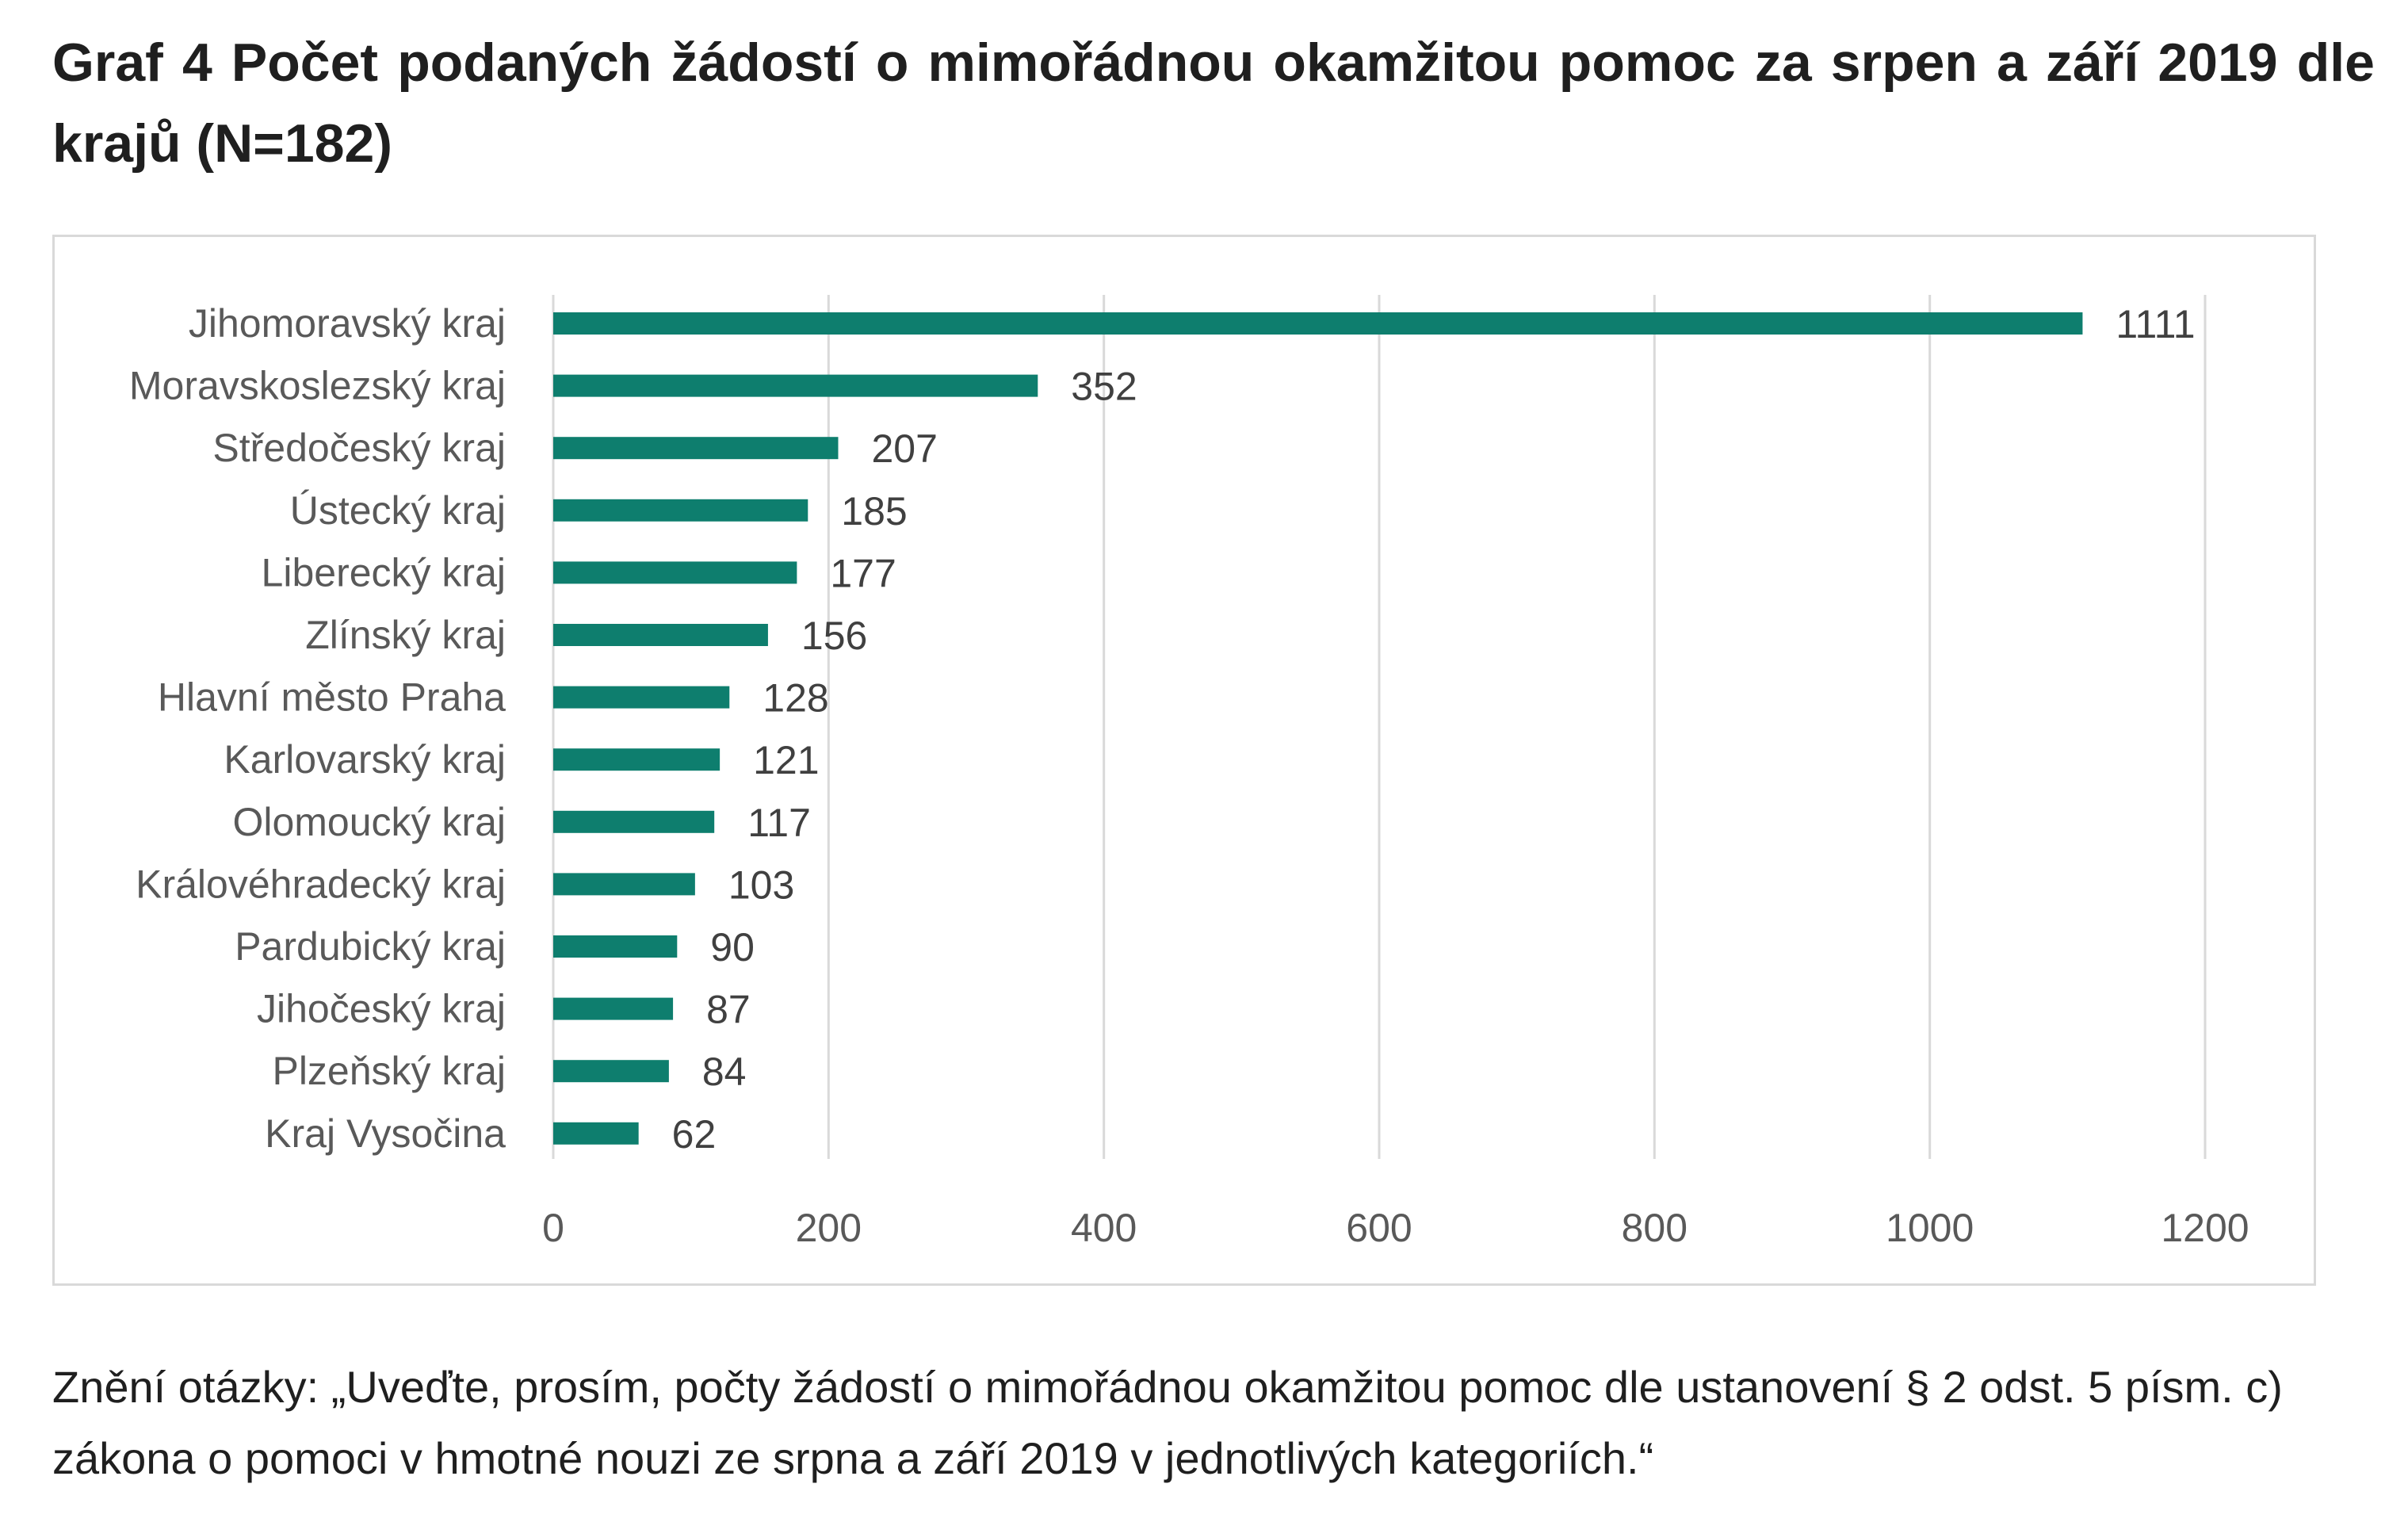  What do you see at coordinates (829, 1228) in the screenshot?
I see `x-tick-label: 200` at bounding box center [829, 1228].